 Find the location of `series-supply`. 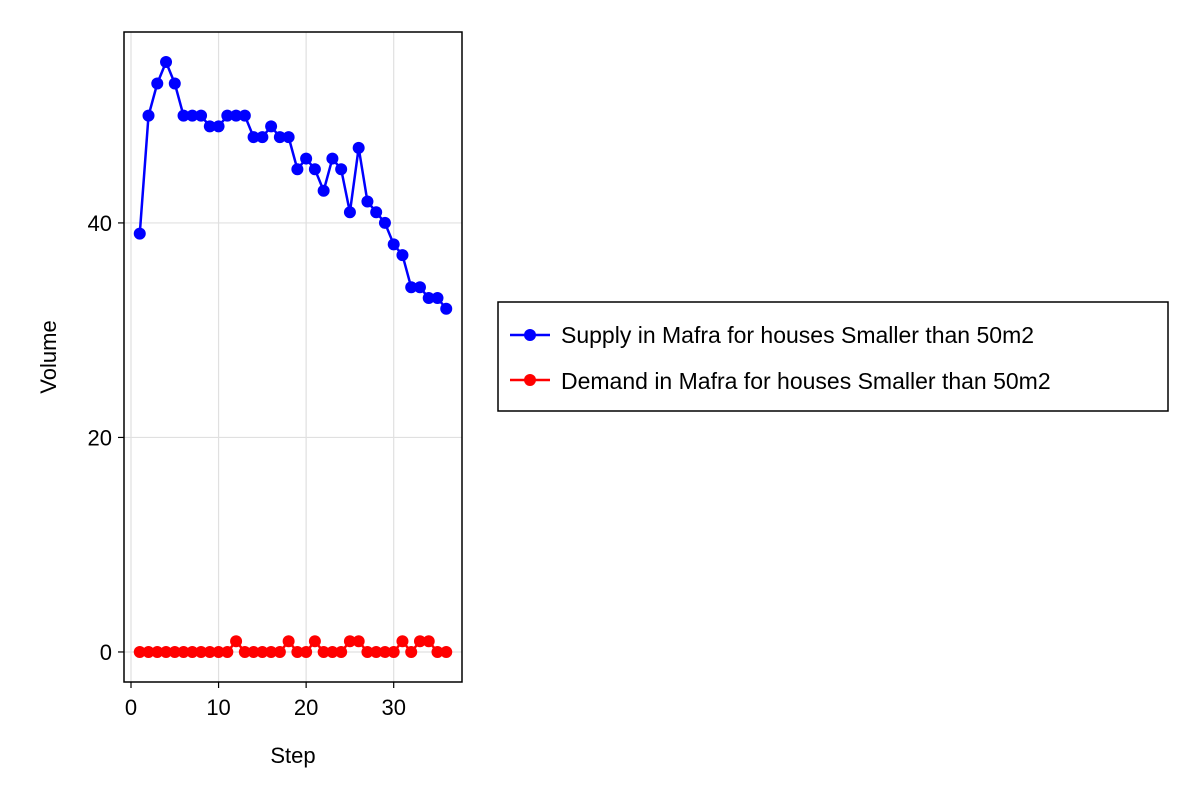

series-supply is located at coordinates (293, 185).